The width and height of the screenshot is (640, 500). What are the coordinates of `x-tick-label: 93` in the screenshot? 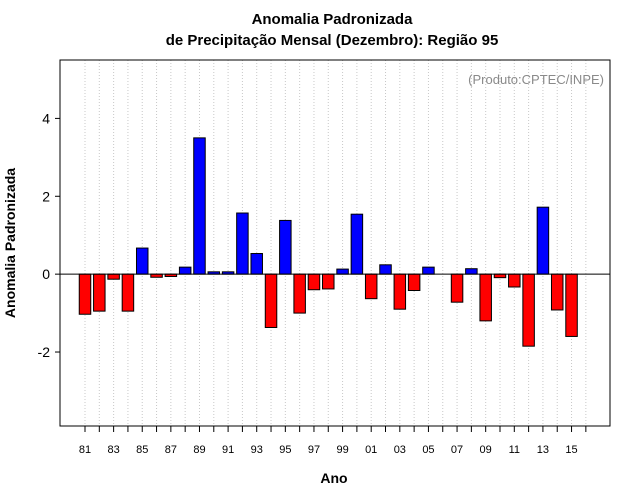 It's located at (257, 450).